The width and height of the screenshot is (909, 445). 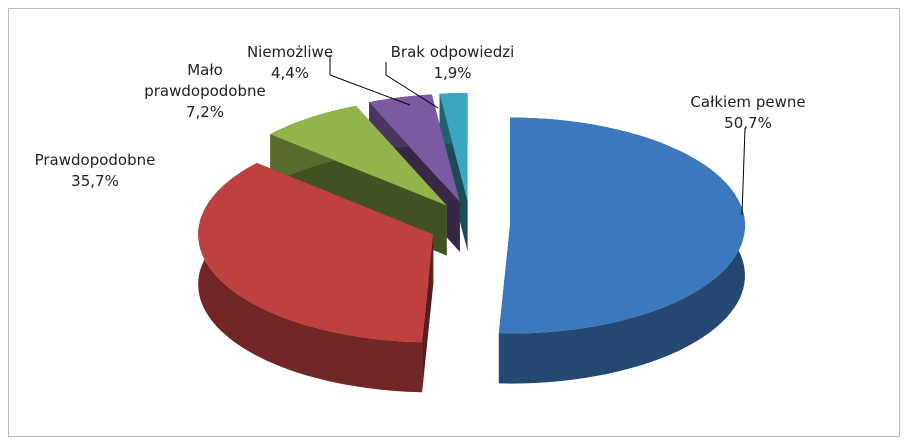 I want to click on slice-name: Brak odpowiedzi, so click(x=452, y=52).